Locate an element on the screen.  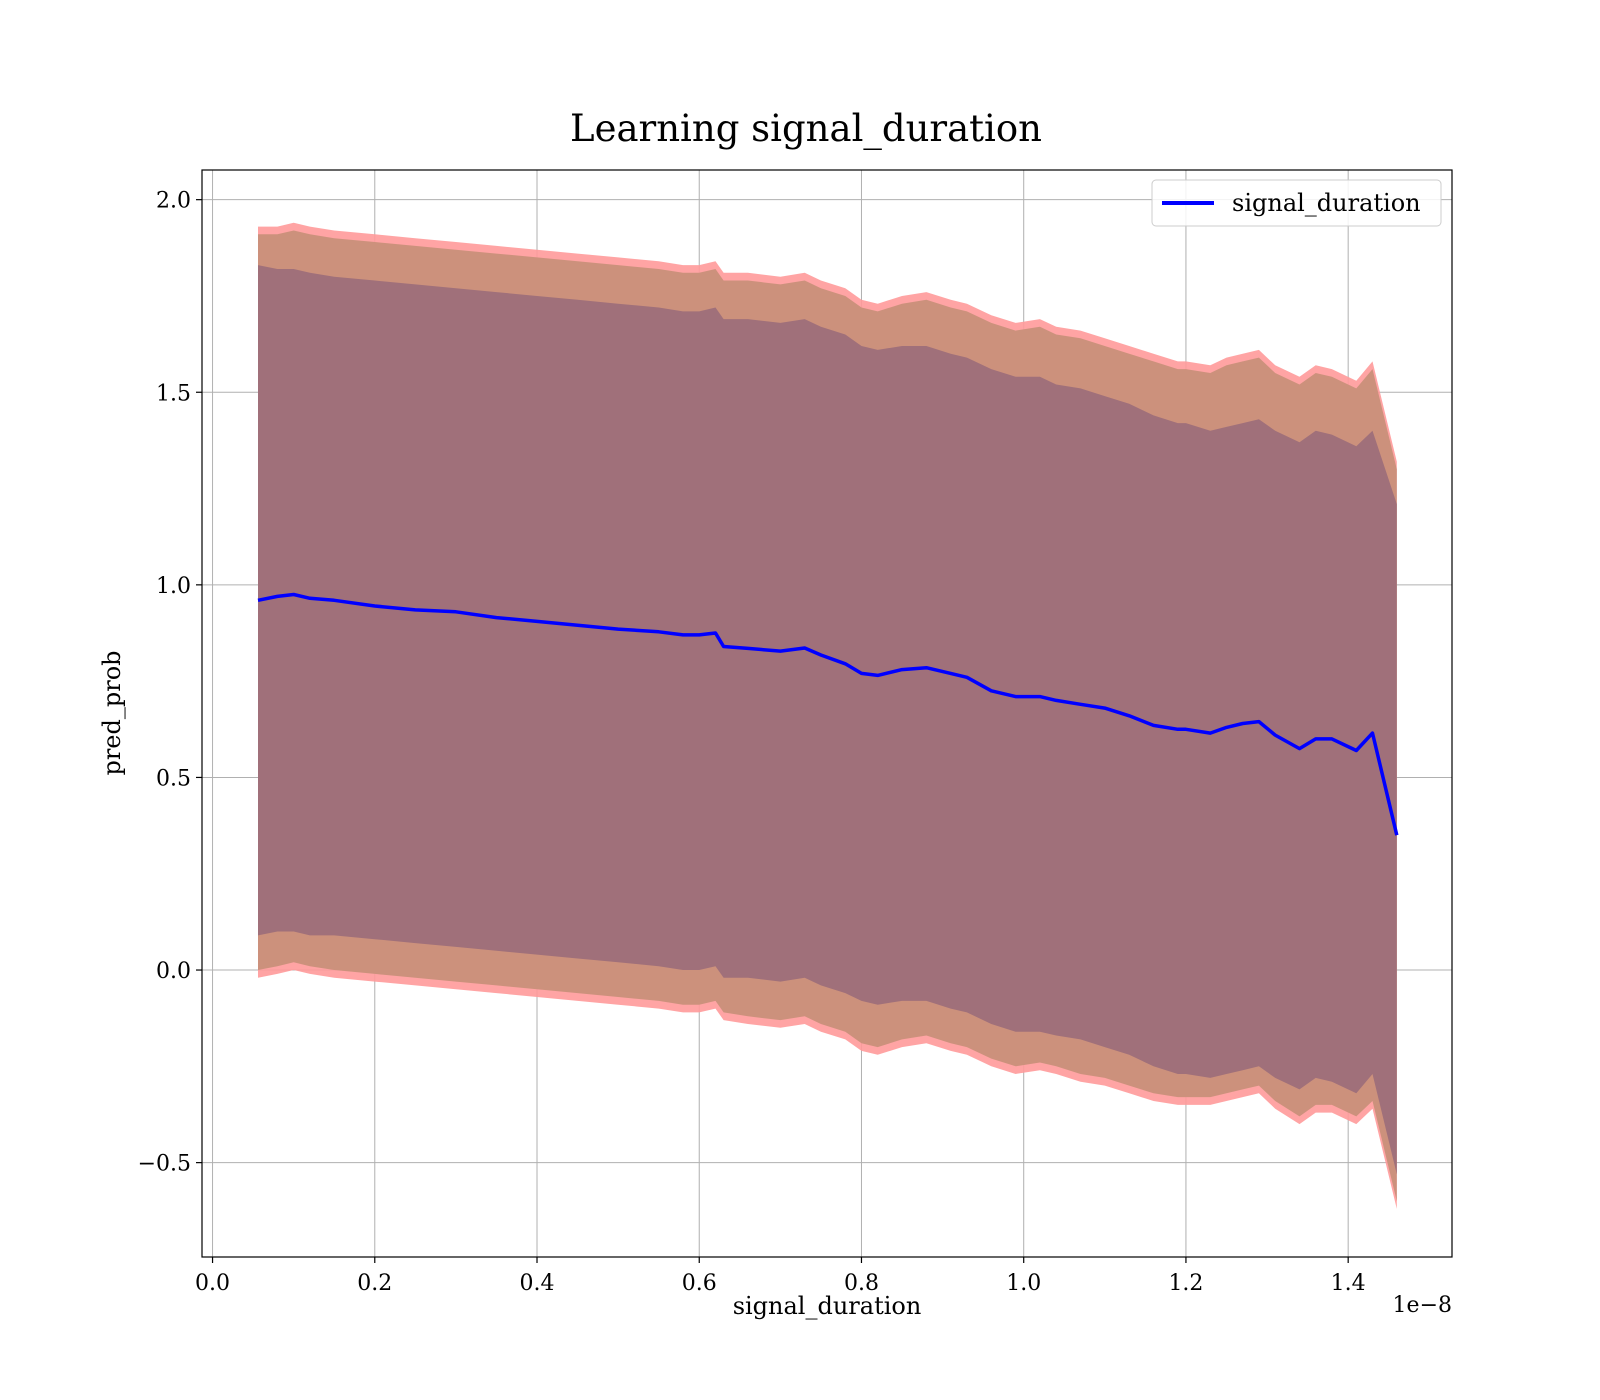
y-tick-label: 0.0 is located at coordinates (173, 971).